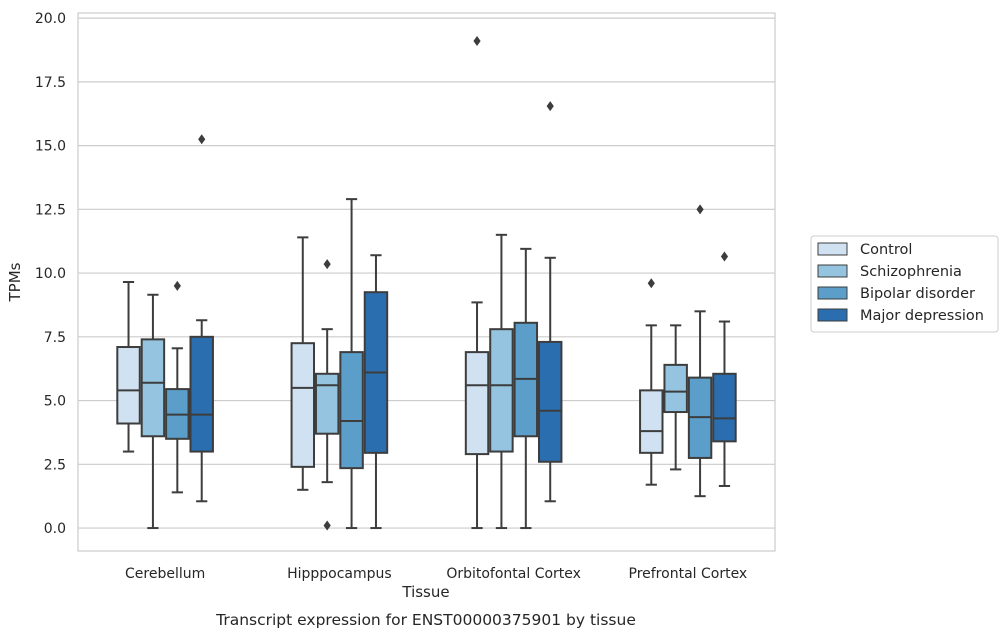 The width and height of the screenshot is (1007, 638). I want to click on y-tick-label: 12.5, so click(50, 210).